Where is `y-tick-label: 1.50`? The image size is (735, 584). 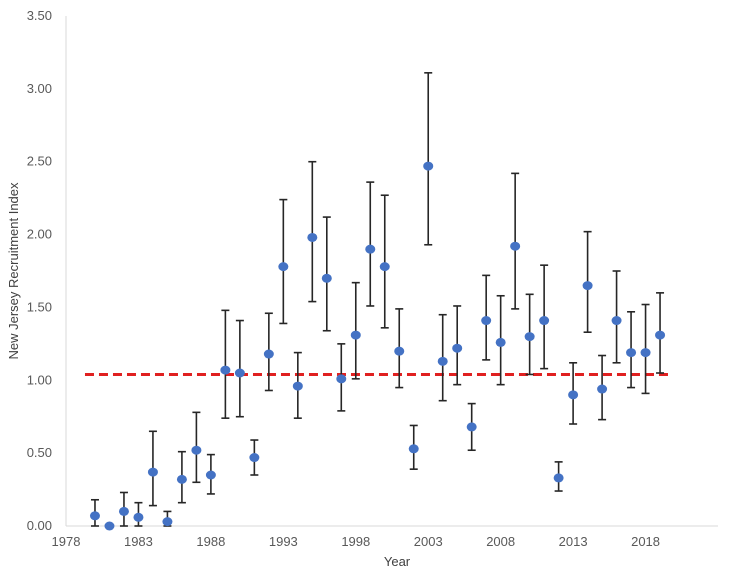
y-tick-label: 1.50 is located at coordinates (39, 306).